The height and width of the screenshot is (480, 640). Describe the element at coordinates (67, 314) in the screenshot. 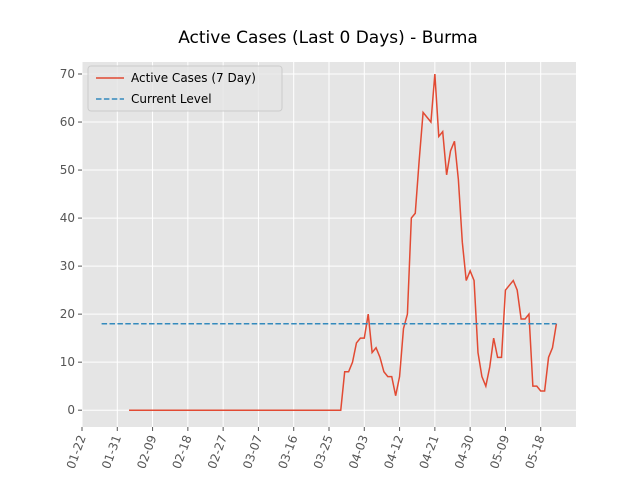

I see `y-tick-label: 20` at that location.